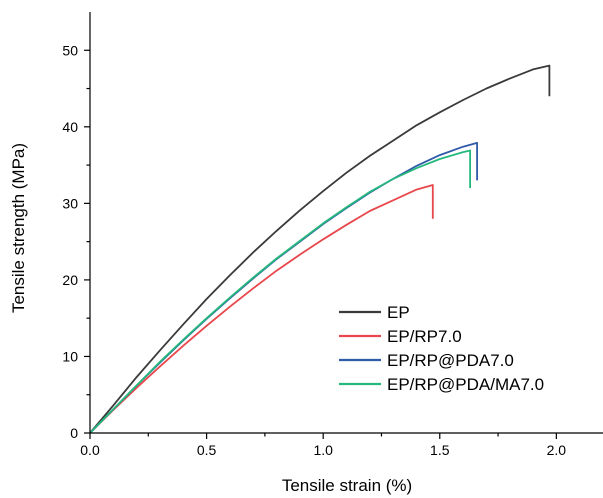  Describe the element at coordinates (441, 348) in the screenshot. I see `legend: EP EP/RP7.0 EP/RP@PDA7.0 EP/RP@PDA/MA7.0` at that location.